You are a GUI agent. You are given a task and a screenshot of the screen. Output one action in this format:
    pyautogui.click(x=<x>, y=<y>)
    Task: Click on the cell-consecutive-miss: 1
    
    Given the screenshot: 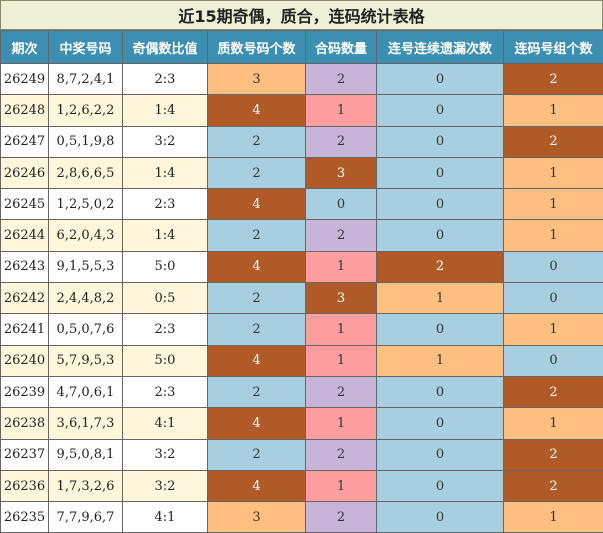 What is the action you would take?
    pyautogui.click(x=440, y=360)
    